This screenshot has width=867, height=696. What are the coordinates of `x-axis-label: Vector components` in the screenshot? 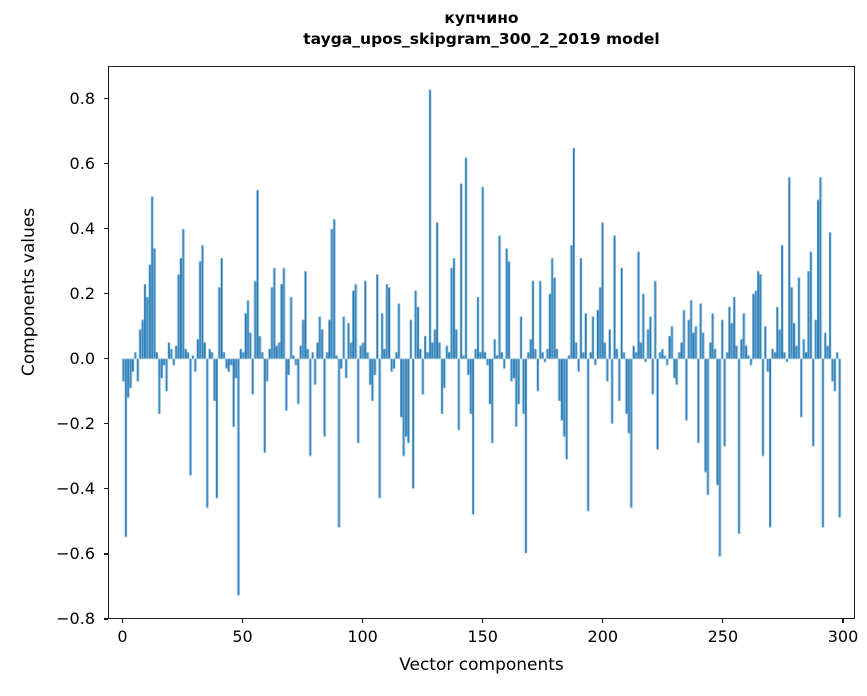 It's located at (481, 665).